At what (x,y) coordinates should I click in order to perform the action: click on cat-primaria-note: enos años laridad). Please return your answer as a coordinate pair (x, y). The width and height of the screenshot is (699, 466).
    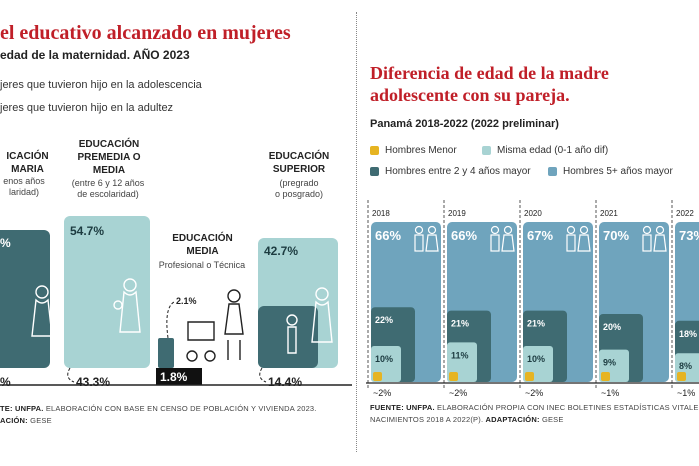
    Looking at the image, I should click on (24, 186).